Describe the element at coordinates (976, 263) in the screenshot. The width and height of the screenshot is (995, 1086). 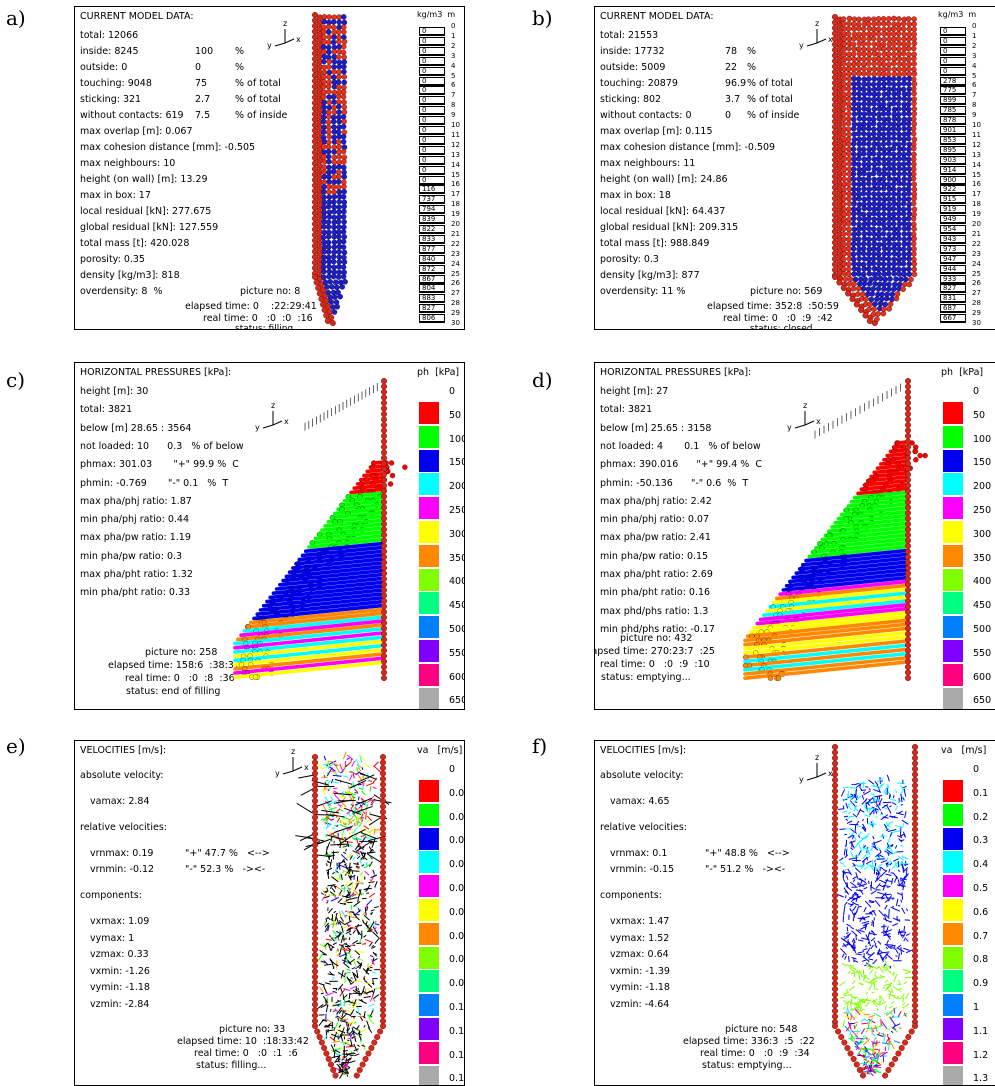
I see `density-row-number: 24` at that location.